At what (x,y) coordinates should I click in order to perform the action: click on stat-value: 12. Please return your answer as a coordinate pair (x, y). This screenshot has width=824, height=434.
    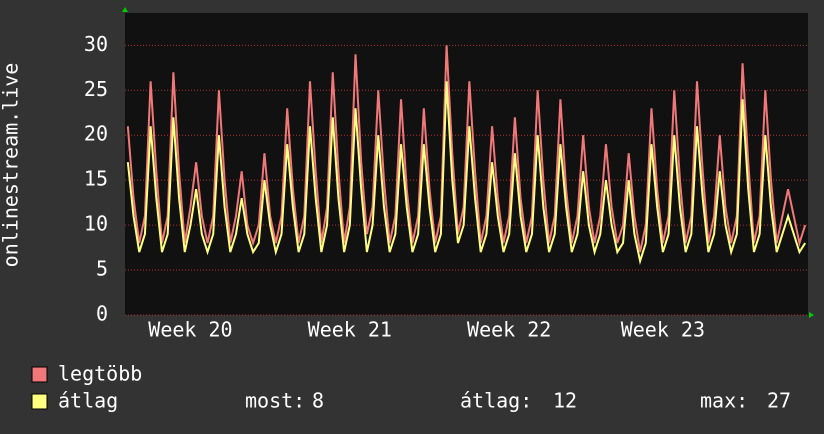
    Looking at the image, I should click on (565, 401).